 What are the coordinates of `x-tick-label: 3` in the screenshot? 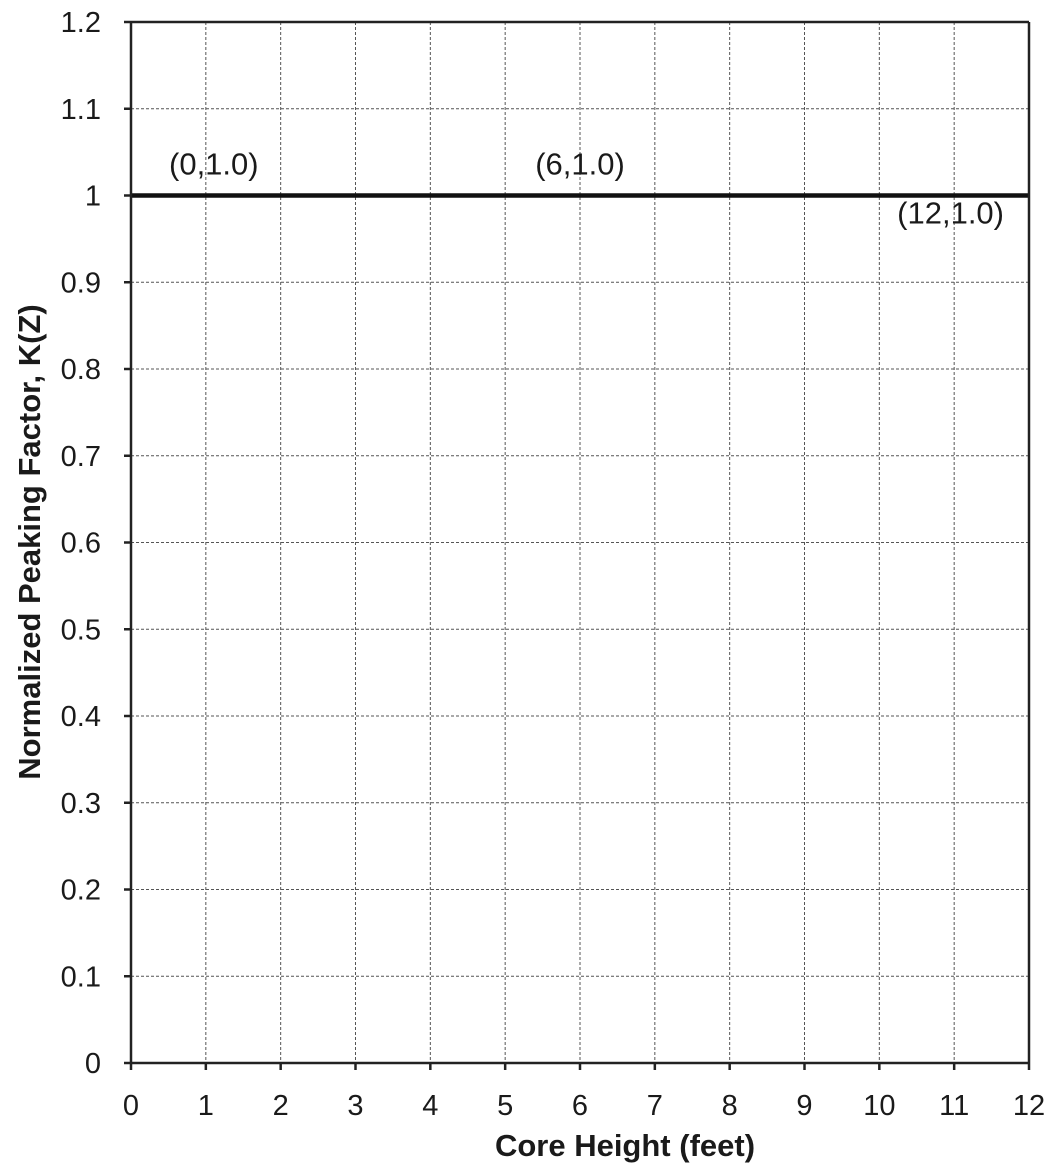 It's located at (355, 1106).